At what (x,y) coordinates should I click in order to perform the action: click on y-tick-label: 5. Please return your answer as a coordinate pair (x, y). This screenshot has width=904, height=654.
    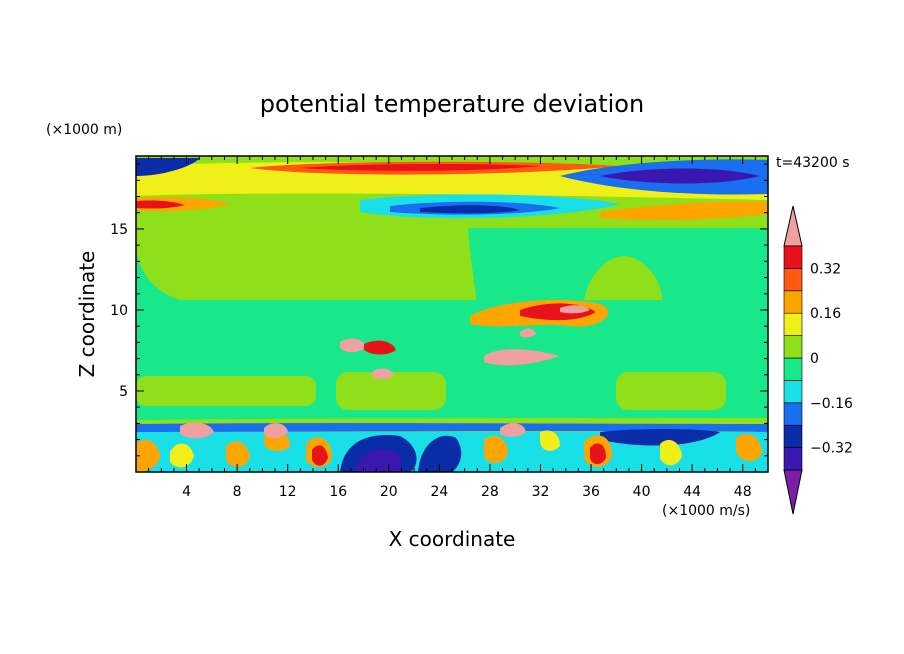
    Looking at the image, I should click on (123, 392).